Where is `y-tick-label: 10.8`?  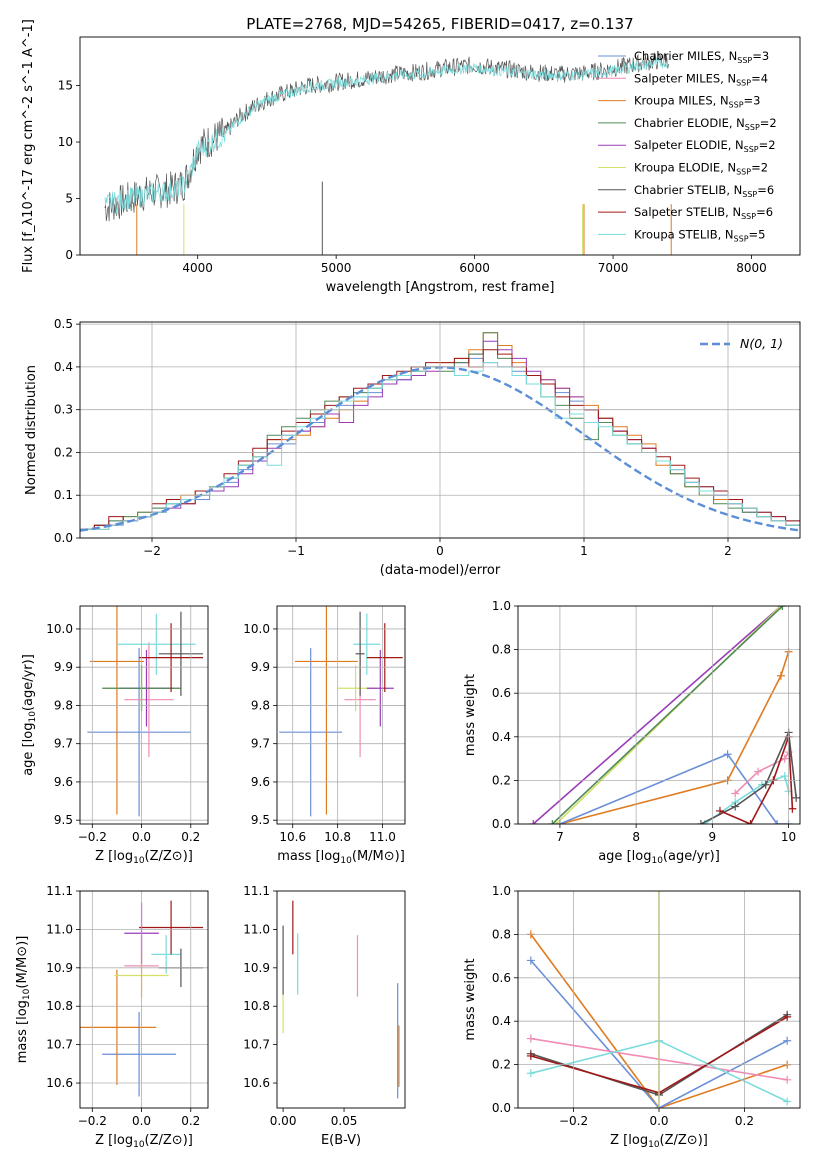
y-tick-label: 10.8 is located at coordinates (59, 1006).